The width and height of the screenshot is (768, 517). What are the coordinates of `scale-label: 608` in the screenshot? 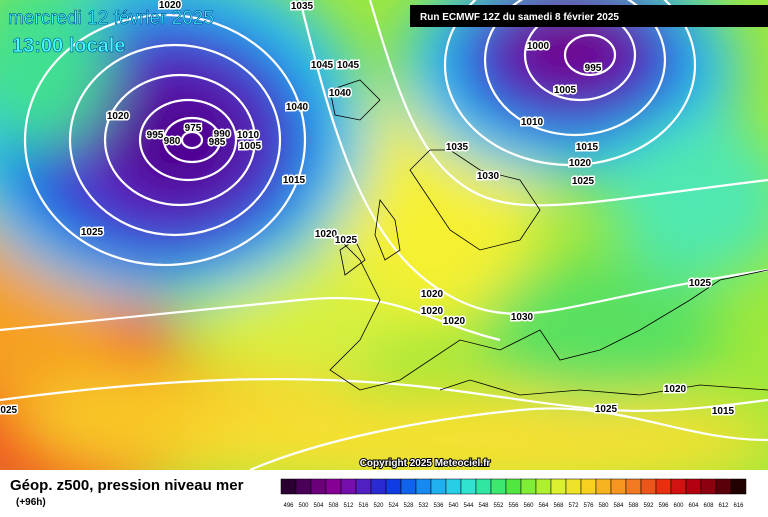 It's located at (708, 506).